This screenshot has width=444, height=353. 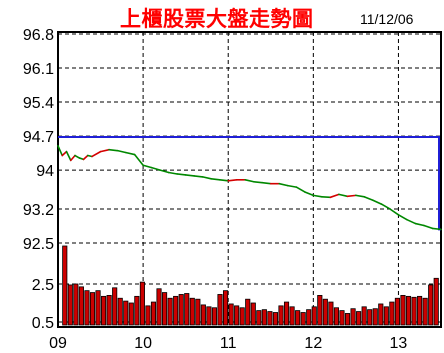 What do you see at coordinates (38, 103) in the screenshot?
I see `y-tick-label: 95.4` at bounding box center [38, 103].